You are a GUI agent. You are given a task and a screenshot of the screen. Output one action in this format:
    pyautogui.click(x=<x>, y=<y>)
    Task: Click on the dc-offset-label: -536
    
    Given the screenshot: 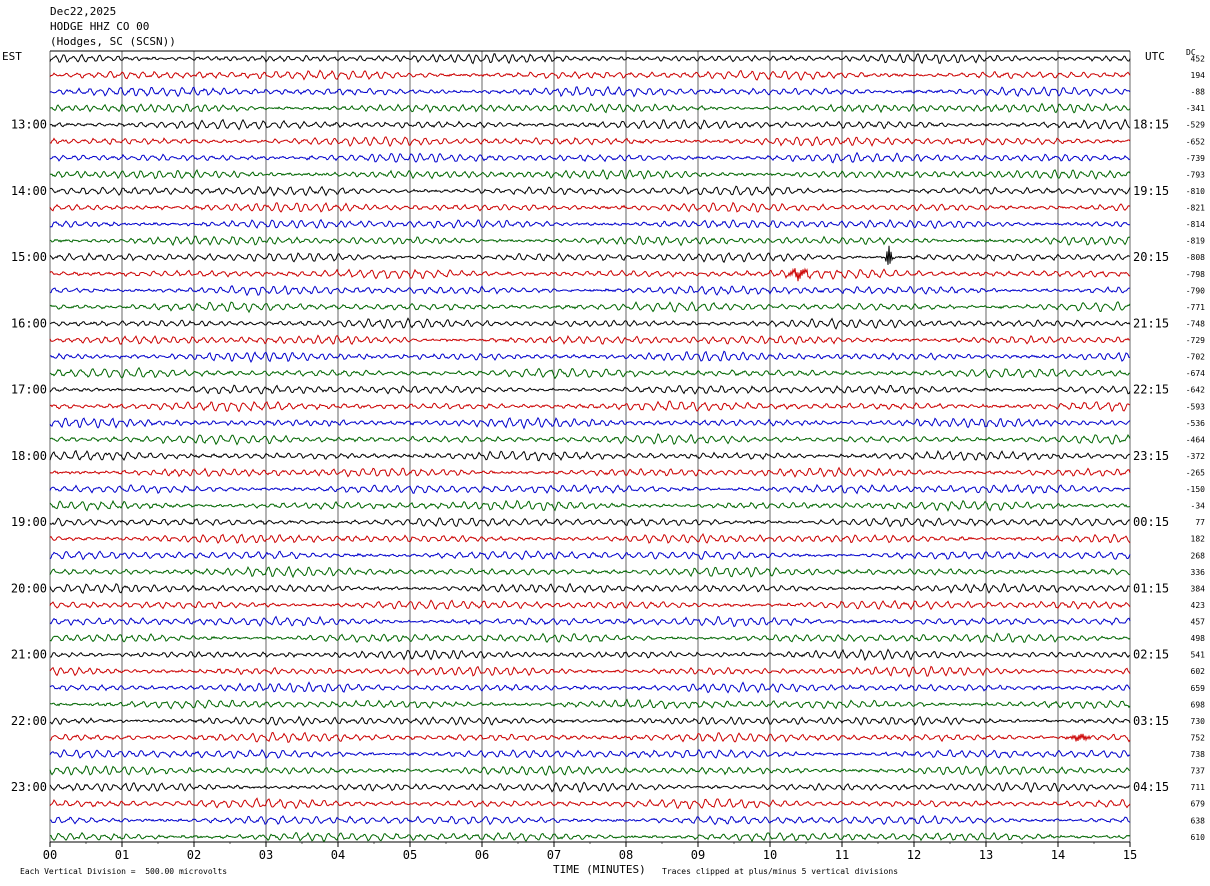 What is the action you would take?
    pyautogui.click(x=1195, y=423)
    